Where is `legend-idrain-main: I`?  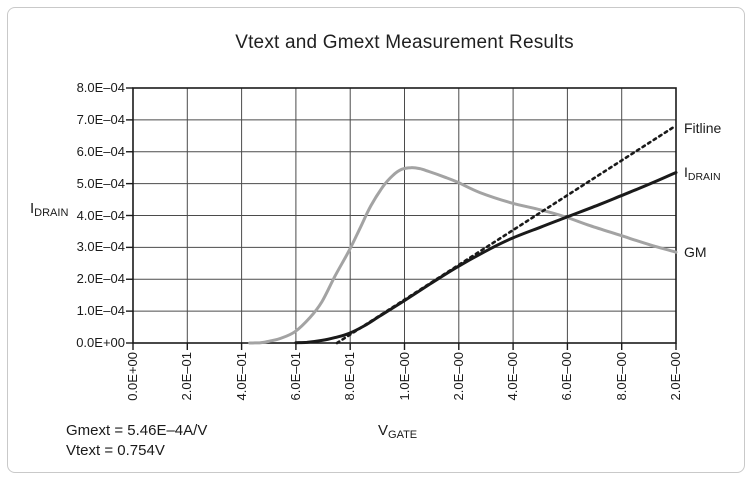
legend-idrain-main: I is located at coordinates (686, 172).